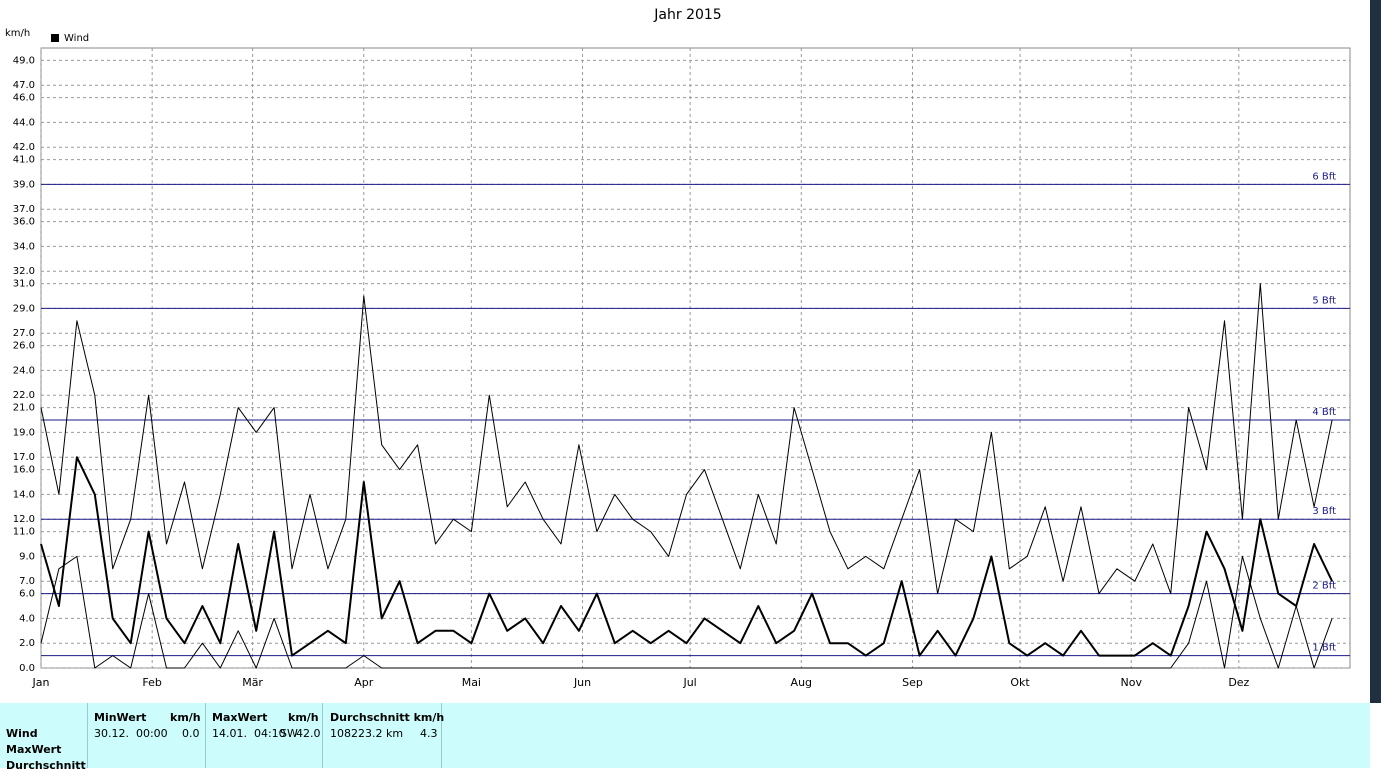  I want to click on bft-label: 2 Bft, so click(1324, 586).